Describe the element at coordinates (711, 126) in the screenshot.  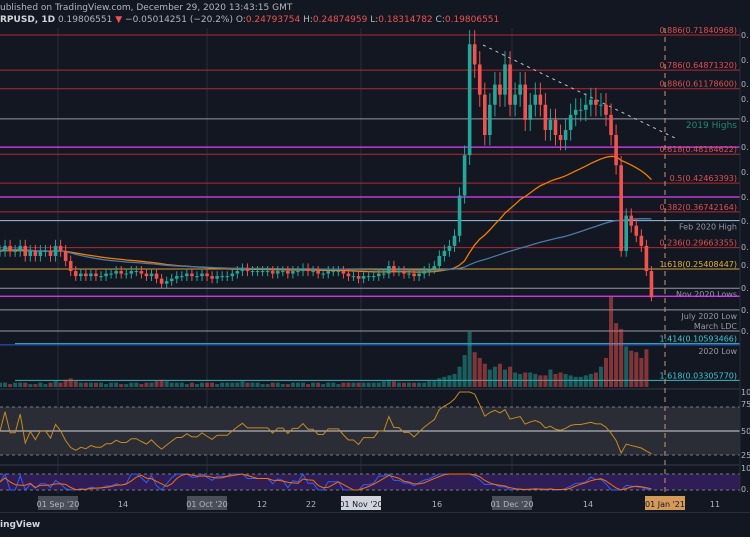
I see `price-level-label: 2019 Highs` at that location.